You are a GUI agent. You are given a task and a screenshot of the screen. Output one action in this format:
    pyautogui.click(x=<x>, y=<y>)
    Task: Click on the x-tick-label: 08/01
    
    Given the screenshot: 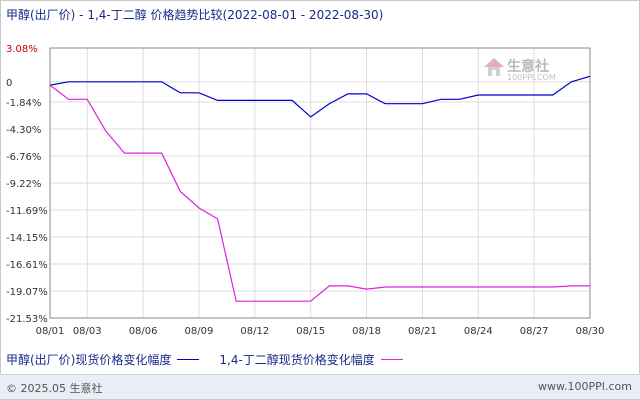 What is the action you would take?
    pyautogui.click(x=50, y=331)
    